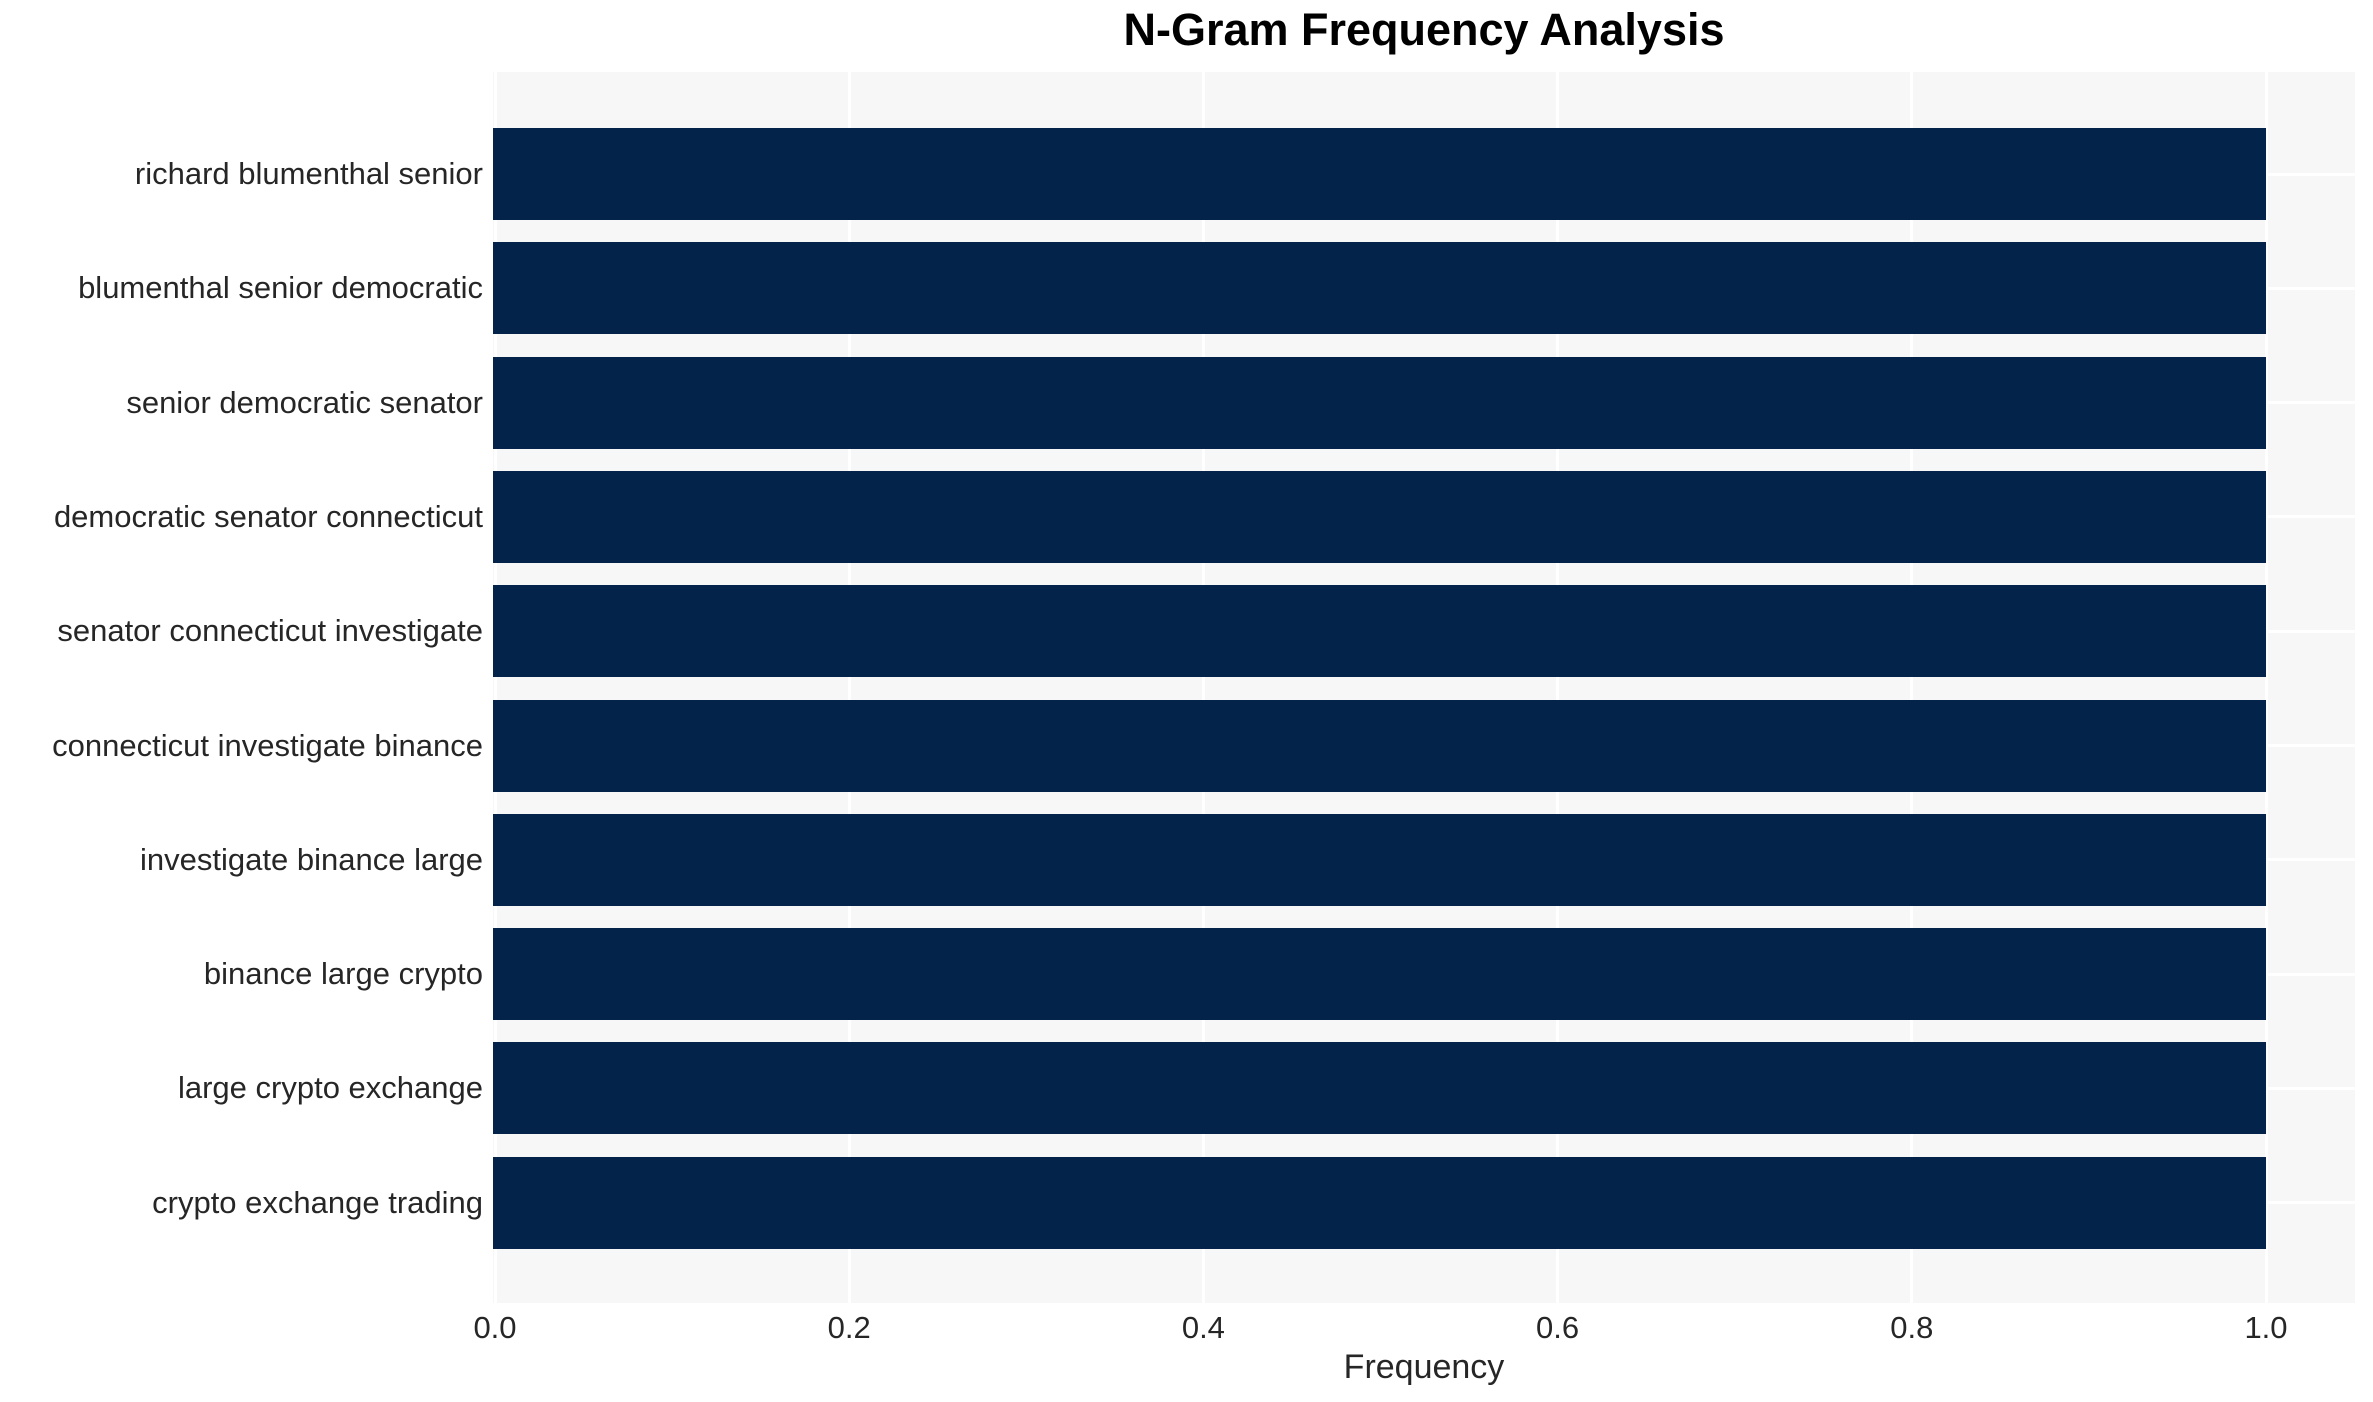 This screenshot has width=2373, height=1402. Describe the element at coordinates (317, 1202) in the screenshot. I see `y-tick-label: crypto exchange trading` at that location.